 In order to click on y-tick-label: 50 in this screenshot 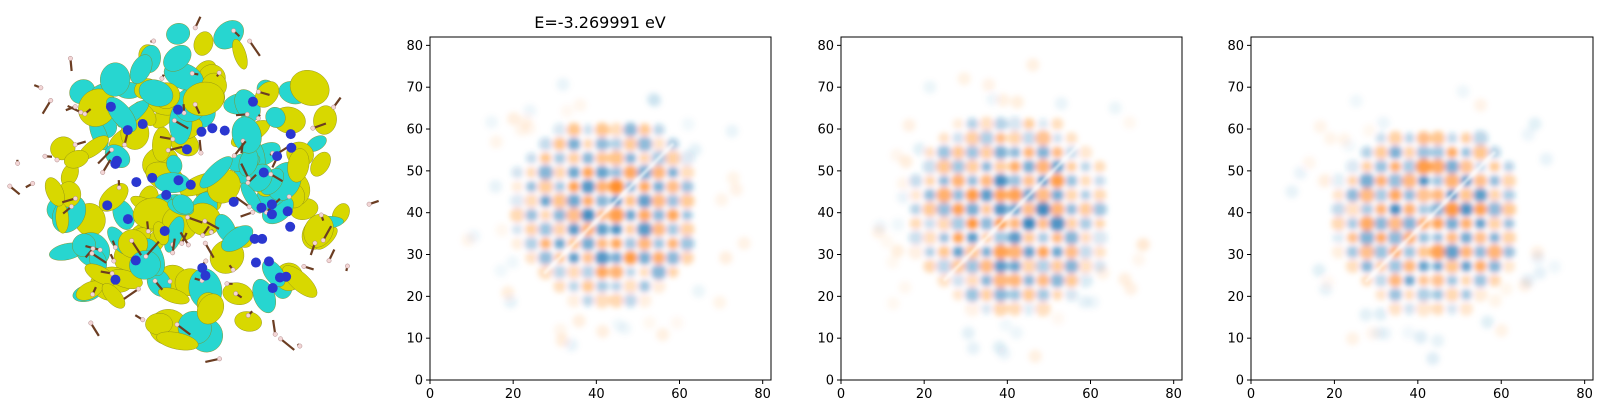, I will do `click(1235, 171)`.